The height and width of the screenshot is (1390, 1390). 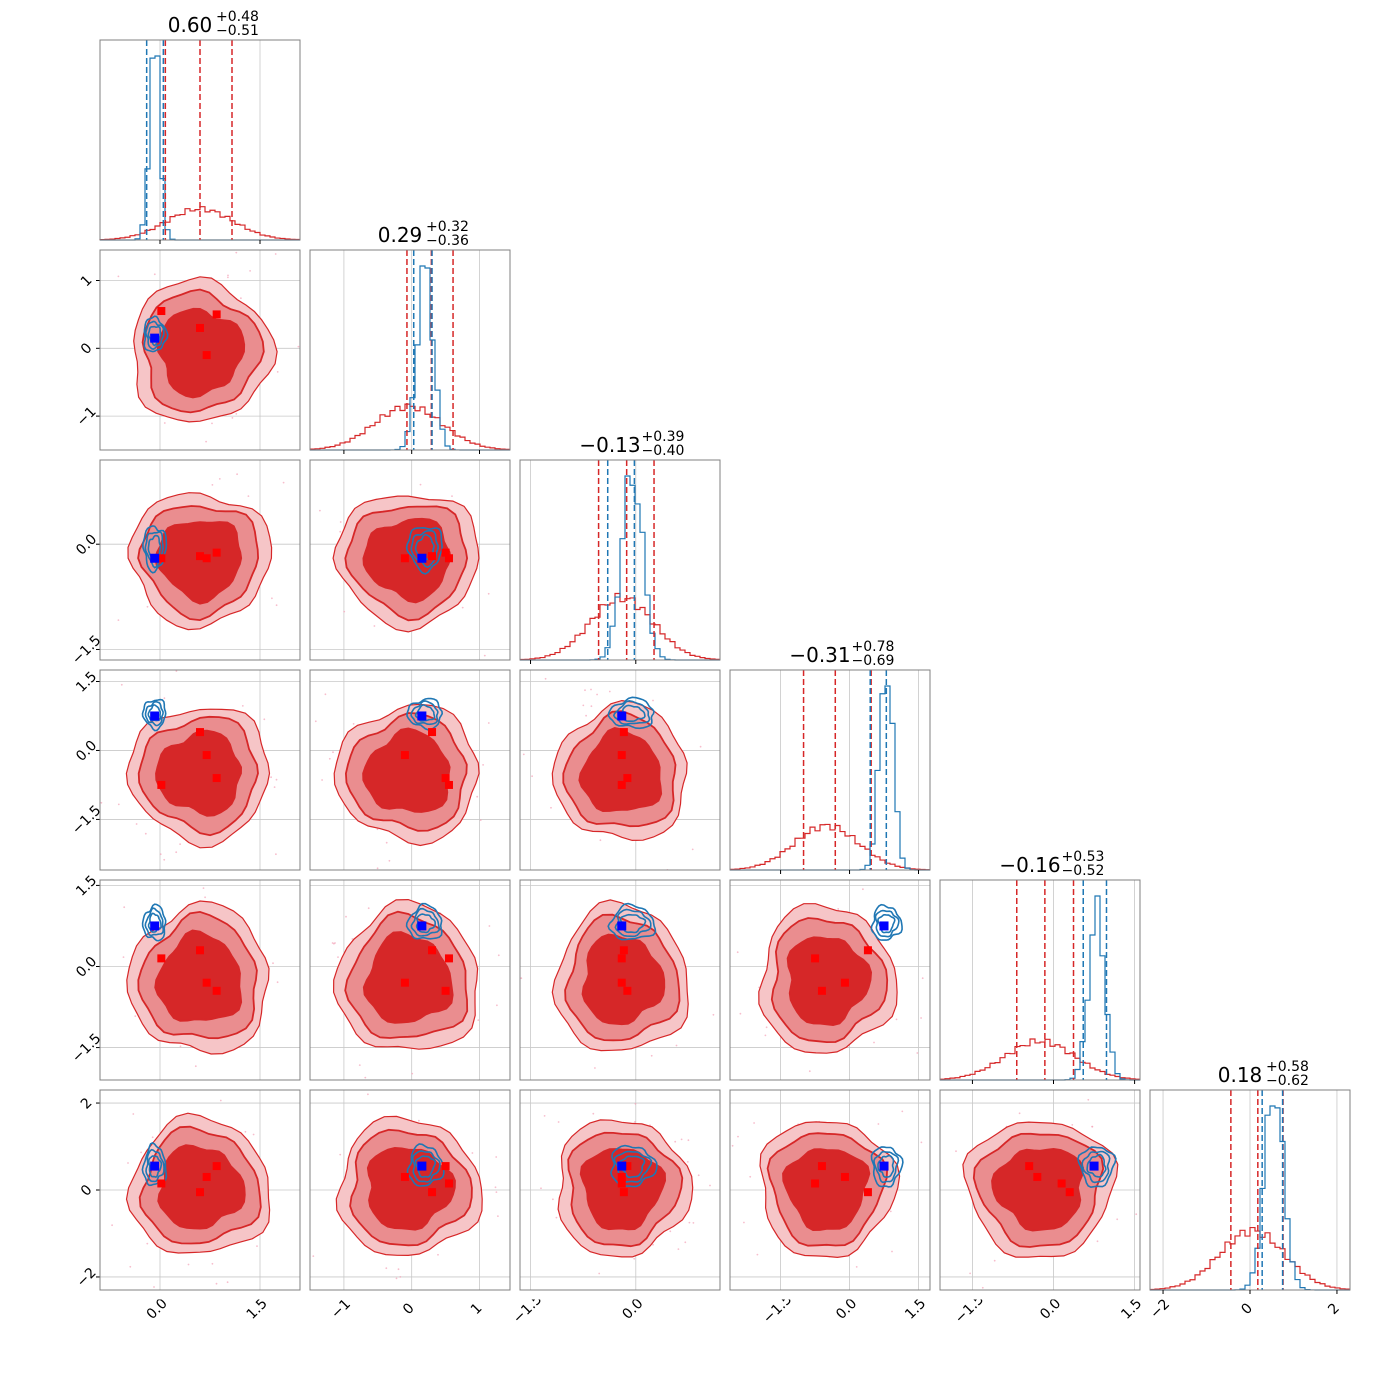 I want to click on param-title-minus-0: −0.51, so click(x=237, y=31).